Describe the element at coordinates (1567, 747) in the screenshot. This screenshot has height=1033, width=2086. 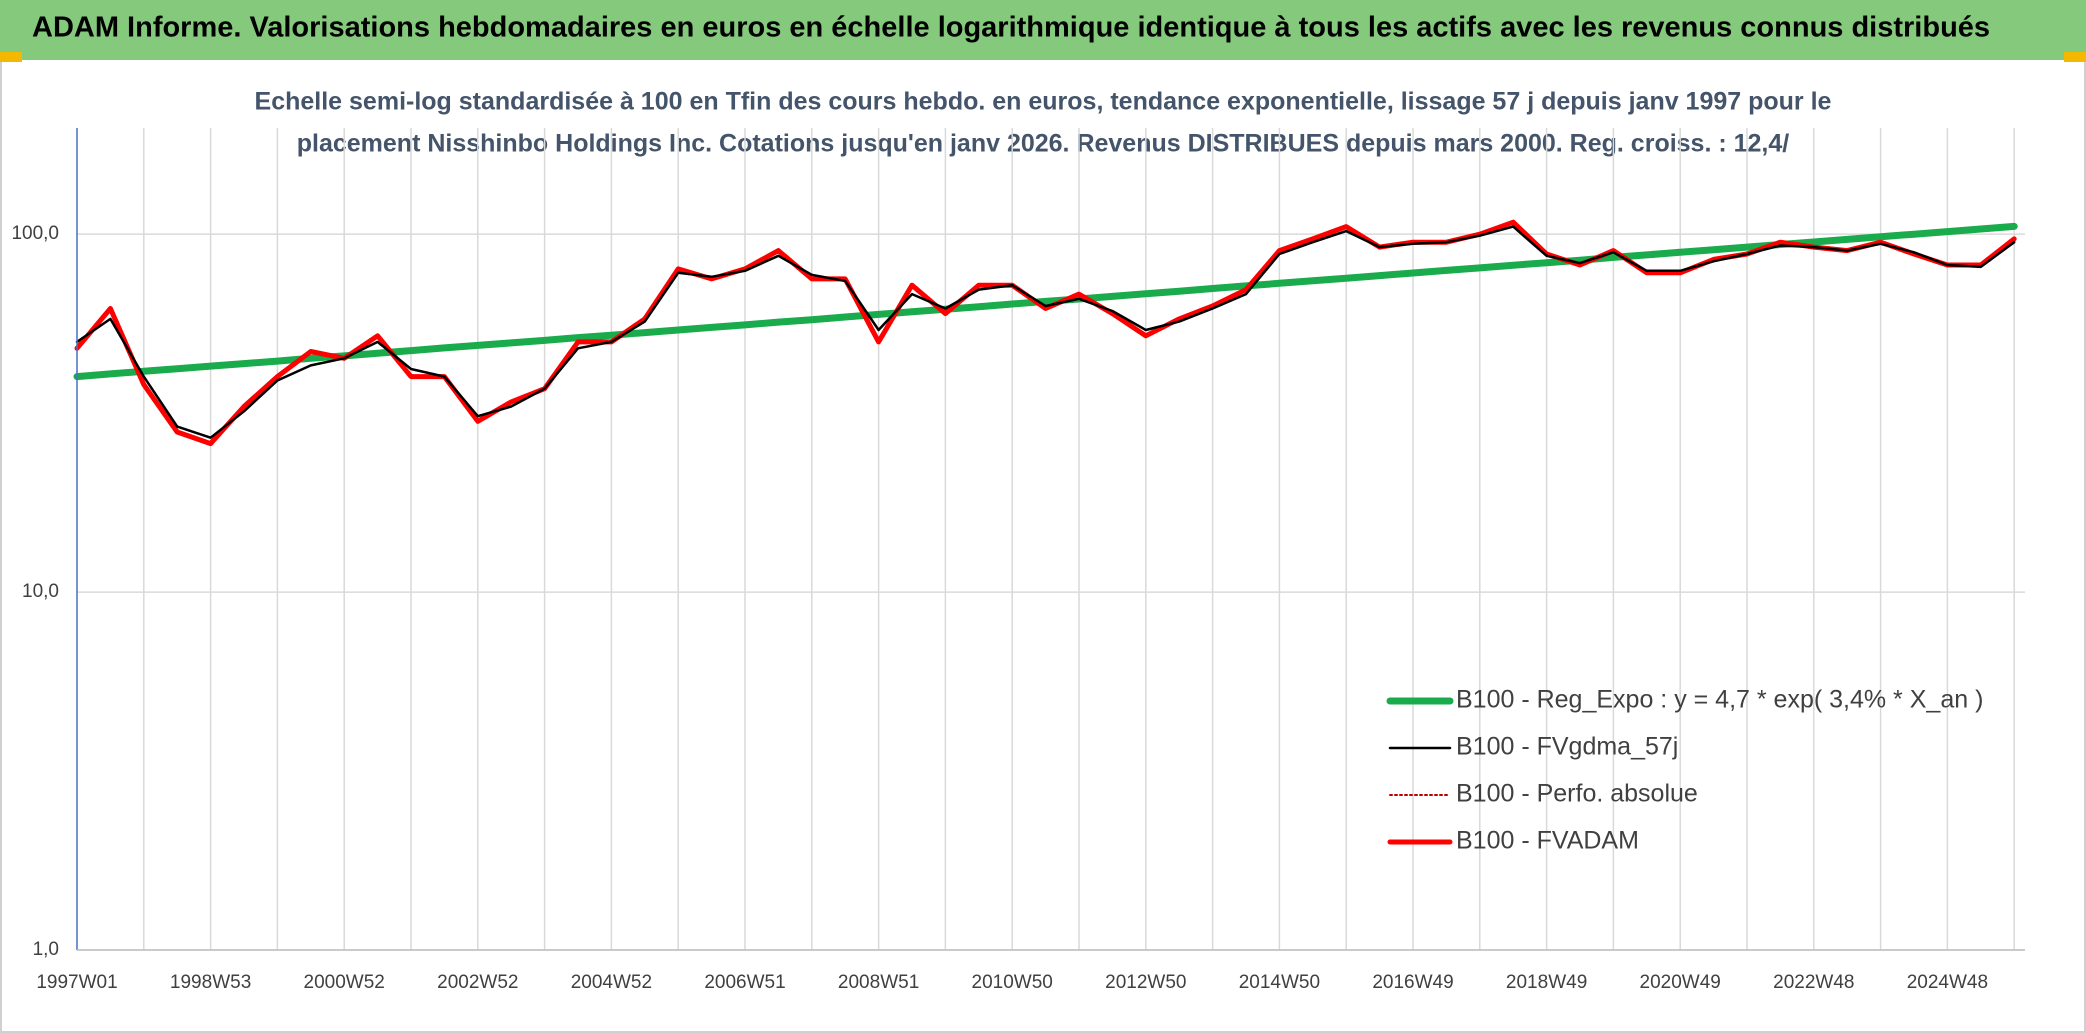
I see `legend-label: B100 - FVgdma_57j` at that location.